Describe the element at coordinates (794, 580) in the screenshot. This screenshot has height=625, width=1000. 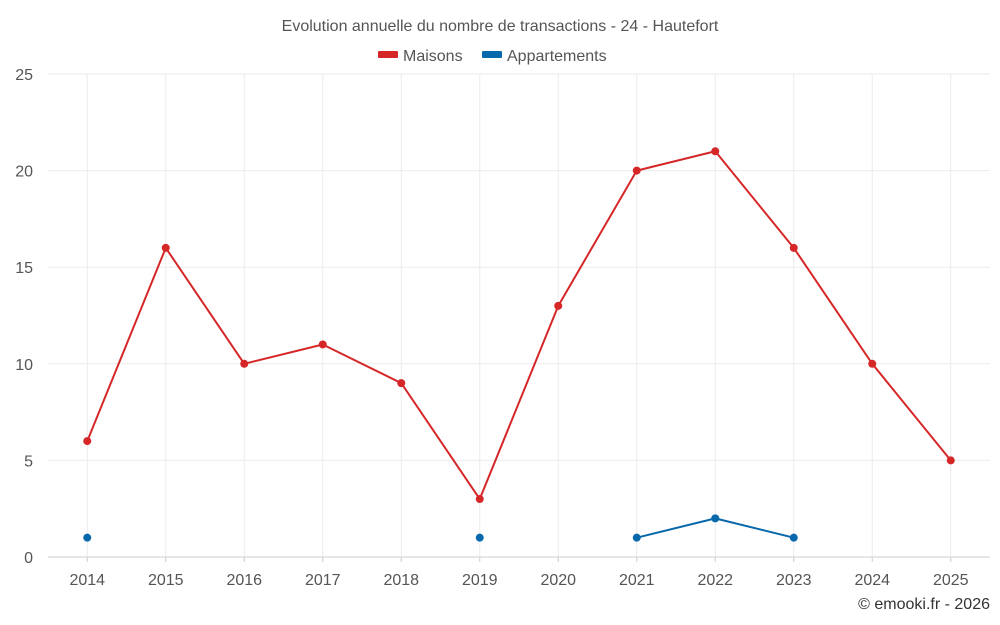
I see `x-tick-label: 2023` at that location.